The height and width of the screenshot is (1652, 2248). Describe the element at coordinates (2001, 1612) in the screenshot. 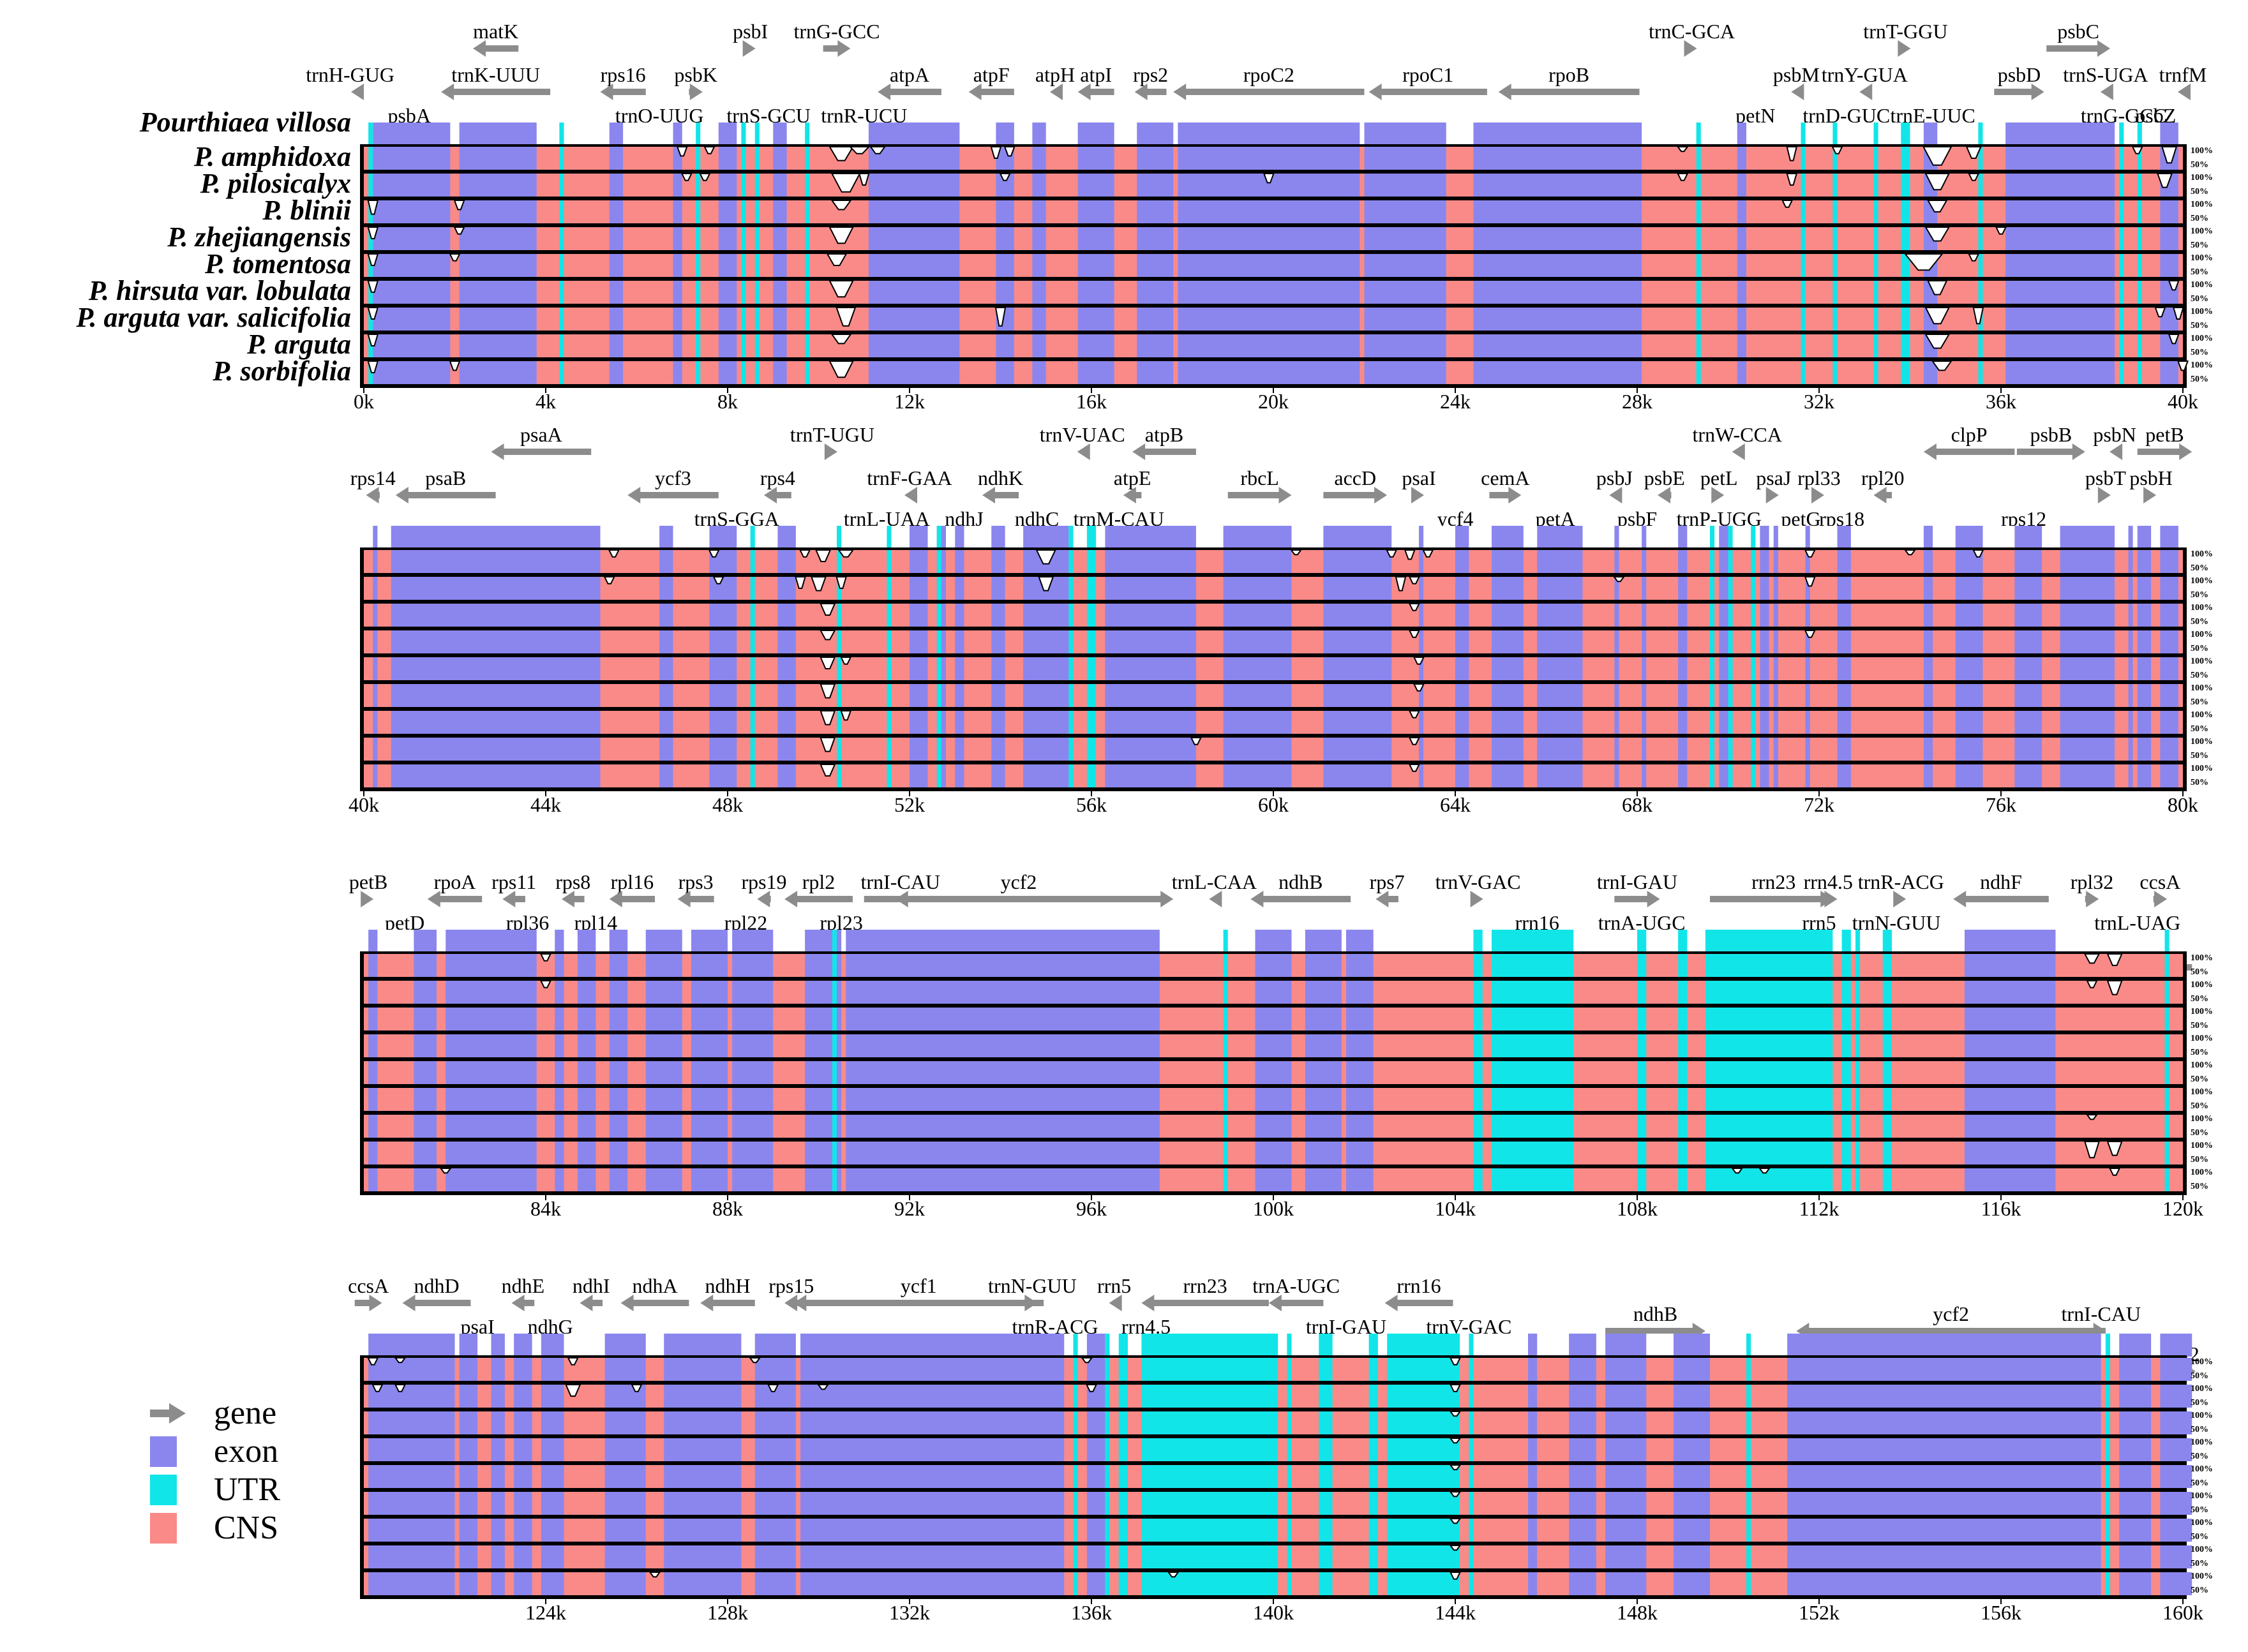

I see `axis-tick-label: 156k` at that location.